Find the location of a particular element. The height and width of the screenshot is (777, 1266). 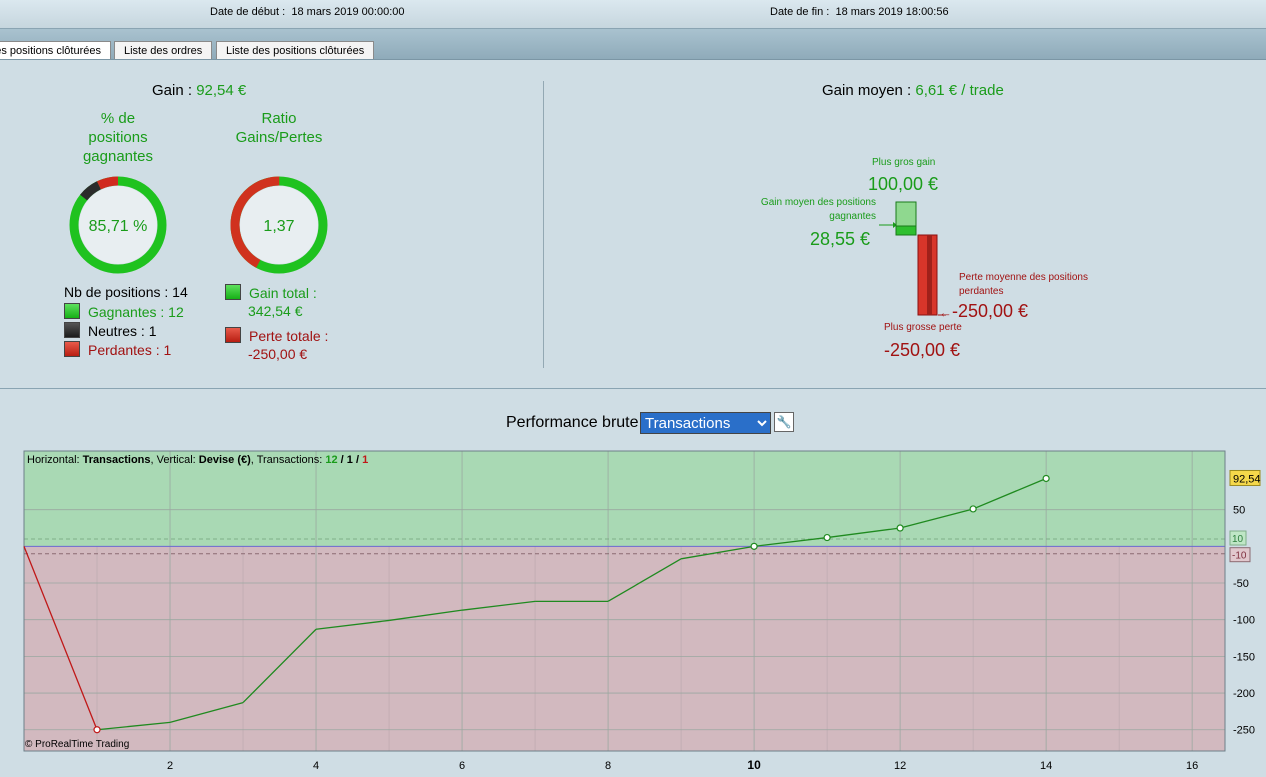

ratio-value: 1,37 is located at coordinates (278, 226).